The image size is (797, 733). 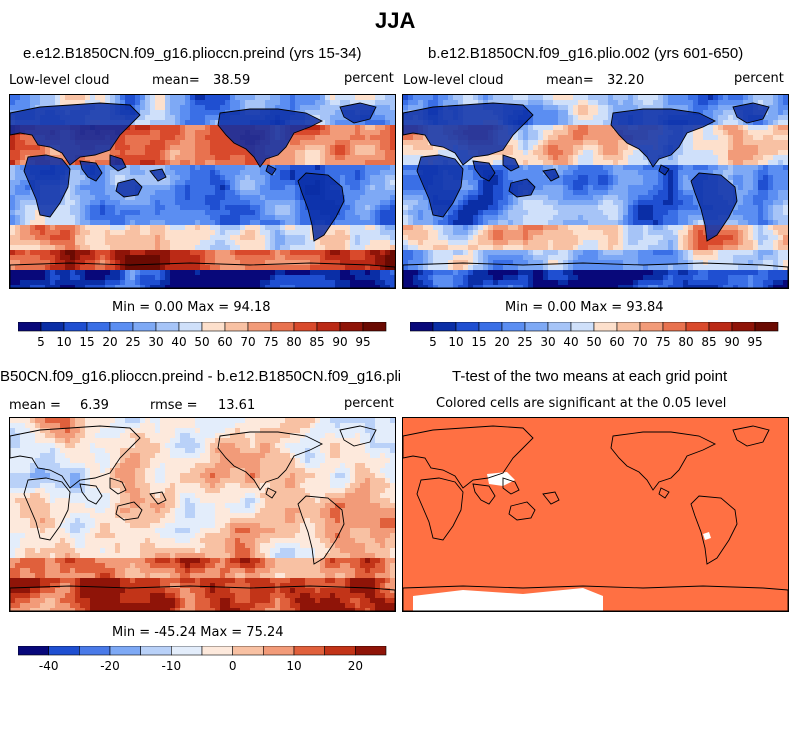 What do you see at coordinates (293, 342) in the screenshot?
I see `colorbar-tick-label: 80` at bounding box center [293, 342].